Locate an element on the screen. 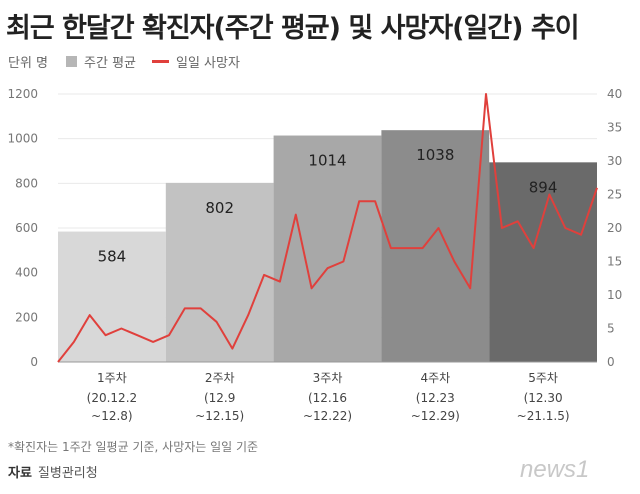 Image resolution: width=640 pixels, height=494 pixels. x-category-range: (12.9 is located at coordinates (219, 398).